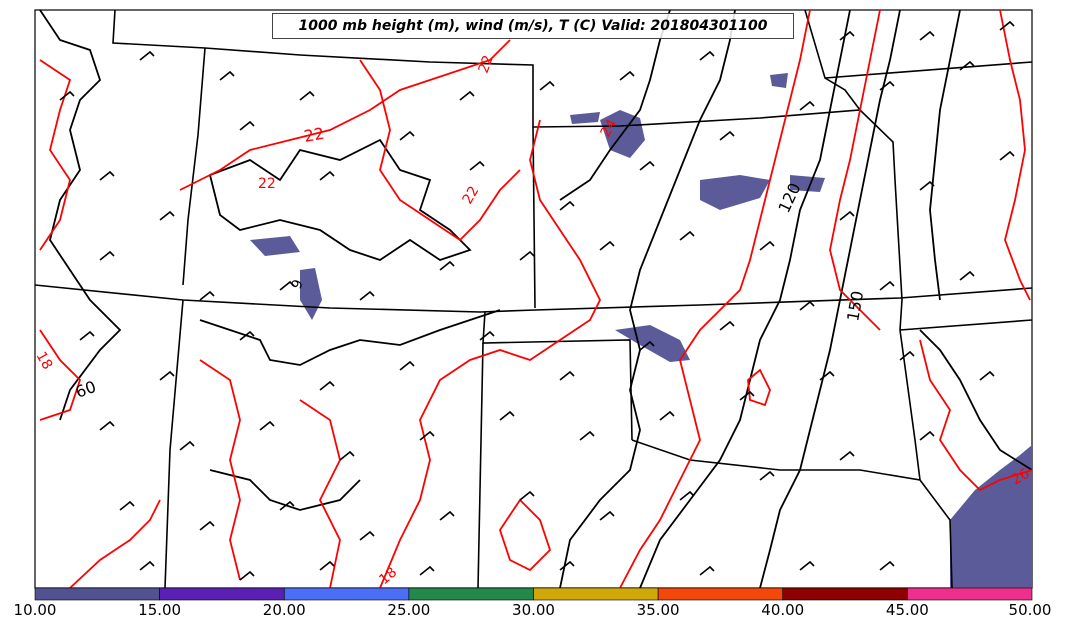 The image size is (1065, 633). I want to click on temp-label-22a: 22, so click(313, 135).